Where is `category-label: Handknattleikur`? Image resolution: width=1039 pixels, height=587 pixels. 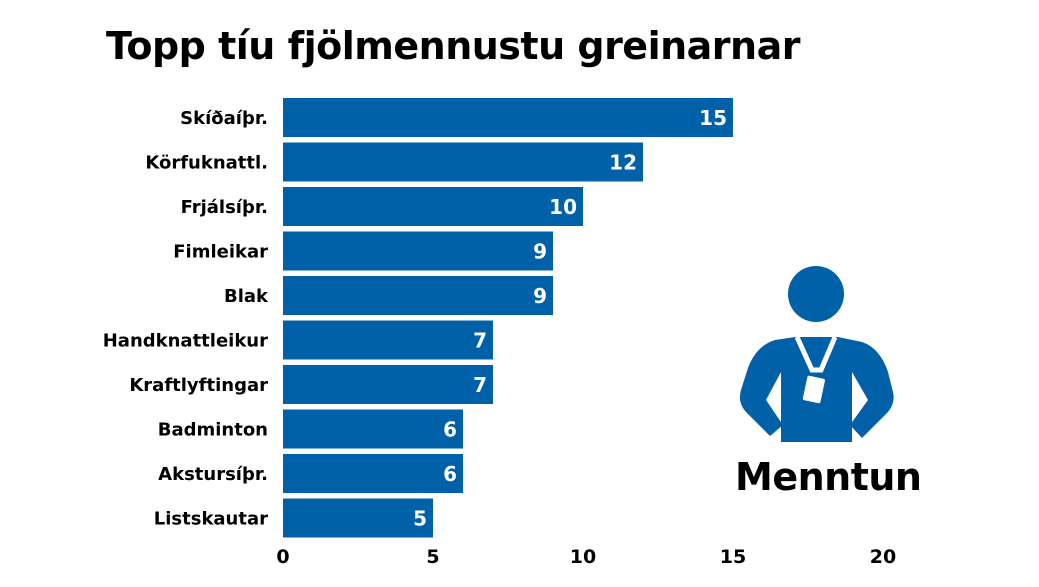
category-label: Handknattleikur is located at coordinates (185, 341).